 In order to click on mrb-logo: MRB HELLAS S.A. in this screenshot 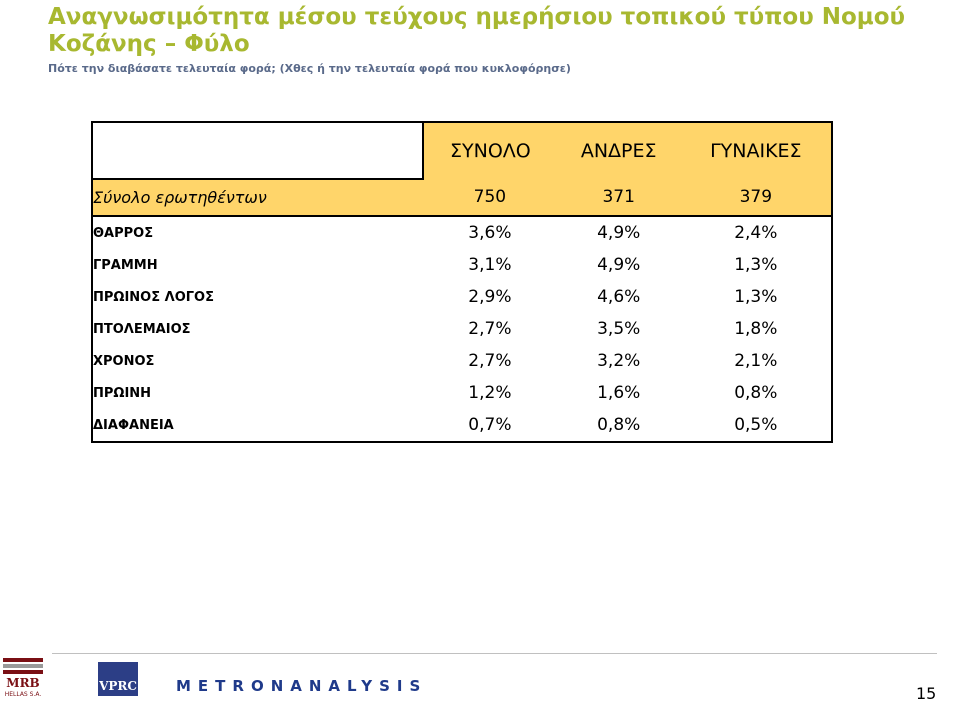, I will do `click(23, 678)`.